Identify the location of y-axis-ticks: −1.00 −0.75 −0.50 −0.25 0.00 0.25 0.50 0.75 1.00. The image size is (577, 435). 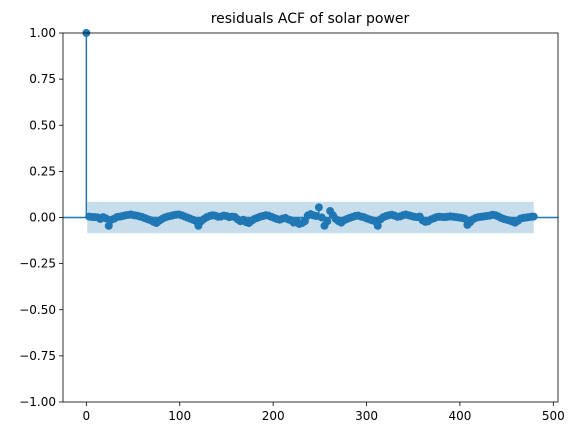
(41, 217).